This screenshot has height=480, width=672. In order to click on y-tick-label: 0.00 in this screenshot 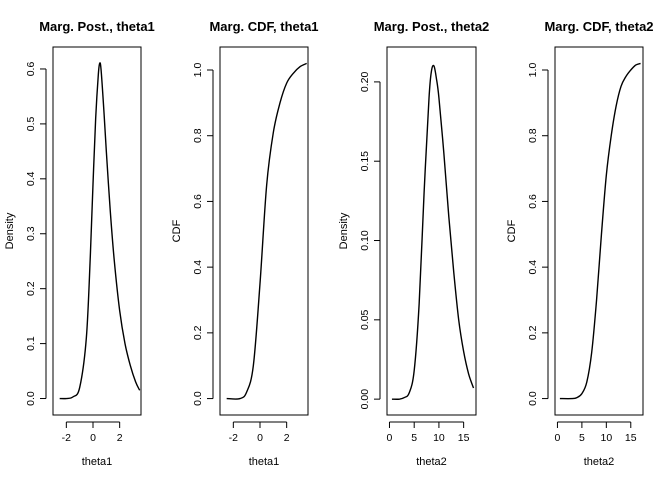, I will do `click(365, 399)`.